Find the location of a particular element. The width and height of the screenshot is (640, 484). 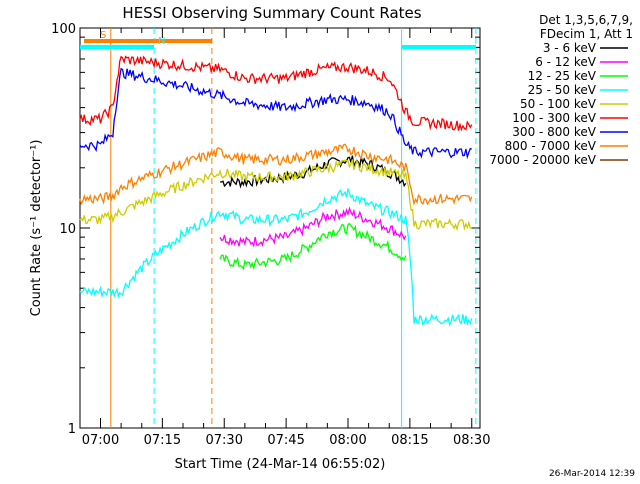

x-axis-label: Start Time (24-Mar-14 06:55:02) is located at coordinates (280, 464).